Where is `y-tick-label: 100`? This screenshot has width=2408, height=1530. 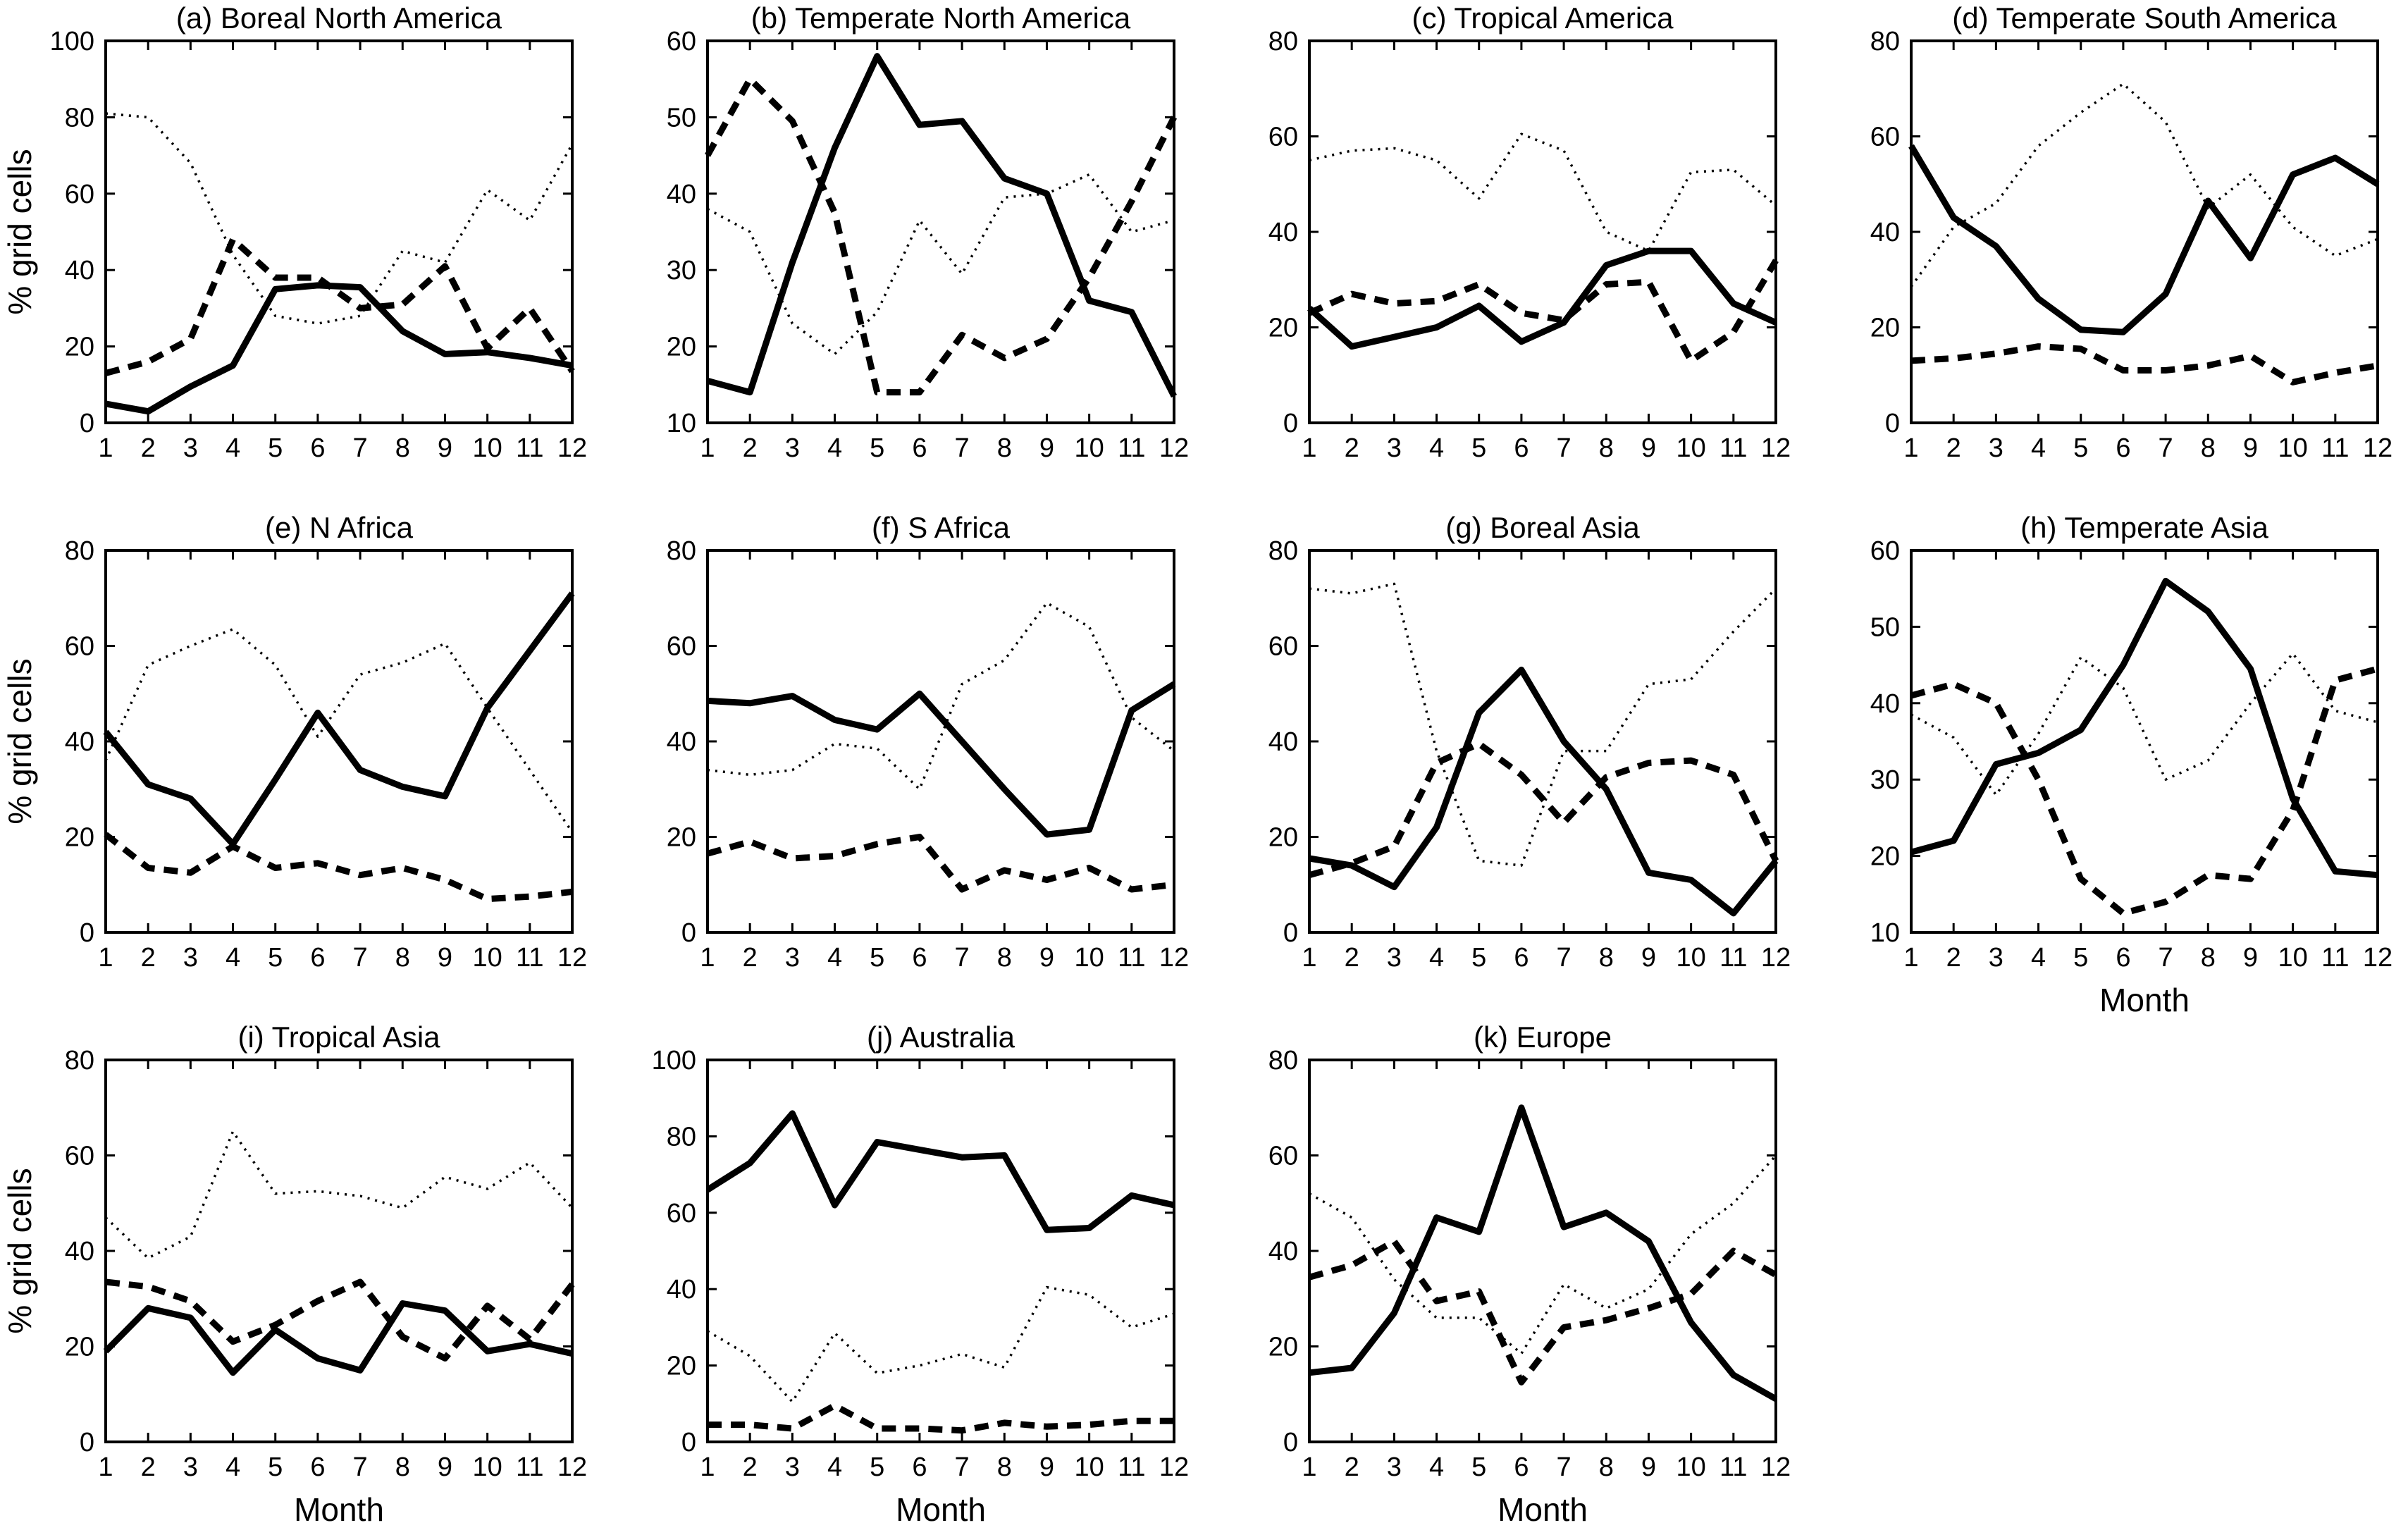 y-tick-label: 100 is located at coordinates (674, 1061).